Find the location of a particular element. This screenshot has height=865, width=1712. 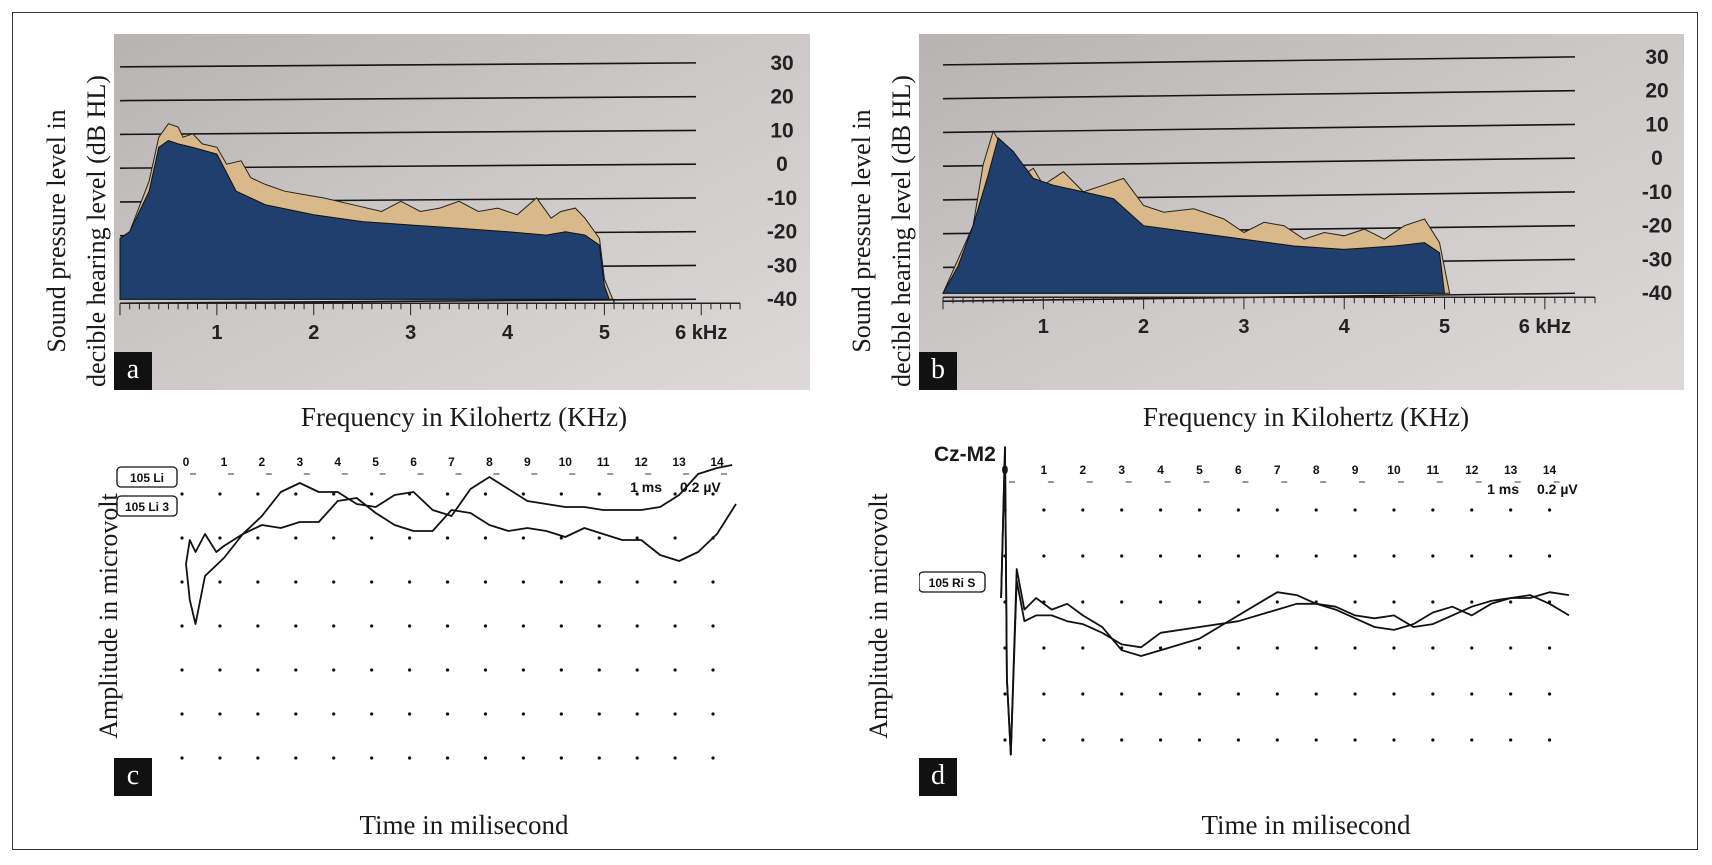

trace-label-box is located at coordinates (147, 477).